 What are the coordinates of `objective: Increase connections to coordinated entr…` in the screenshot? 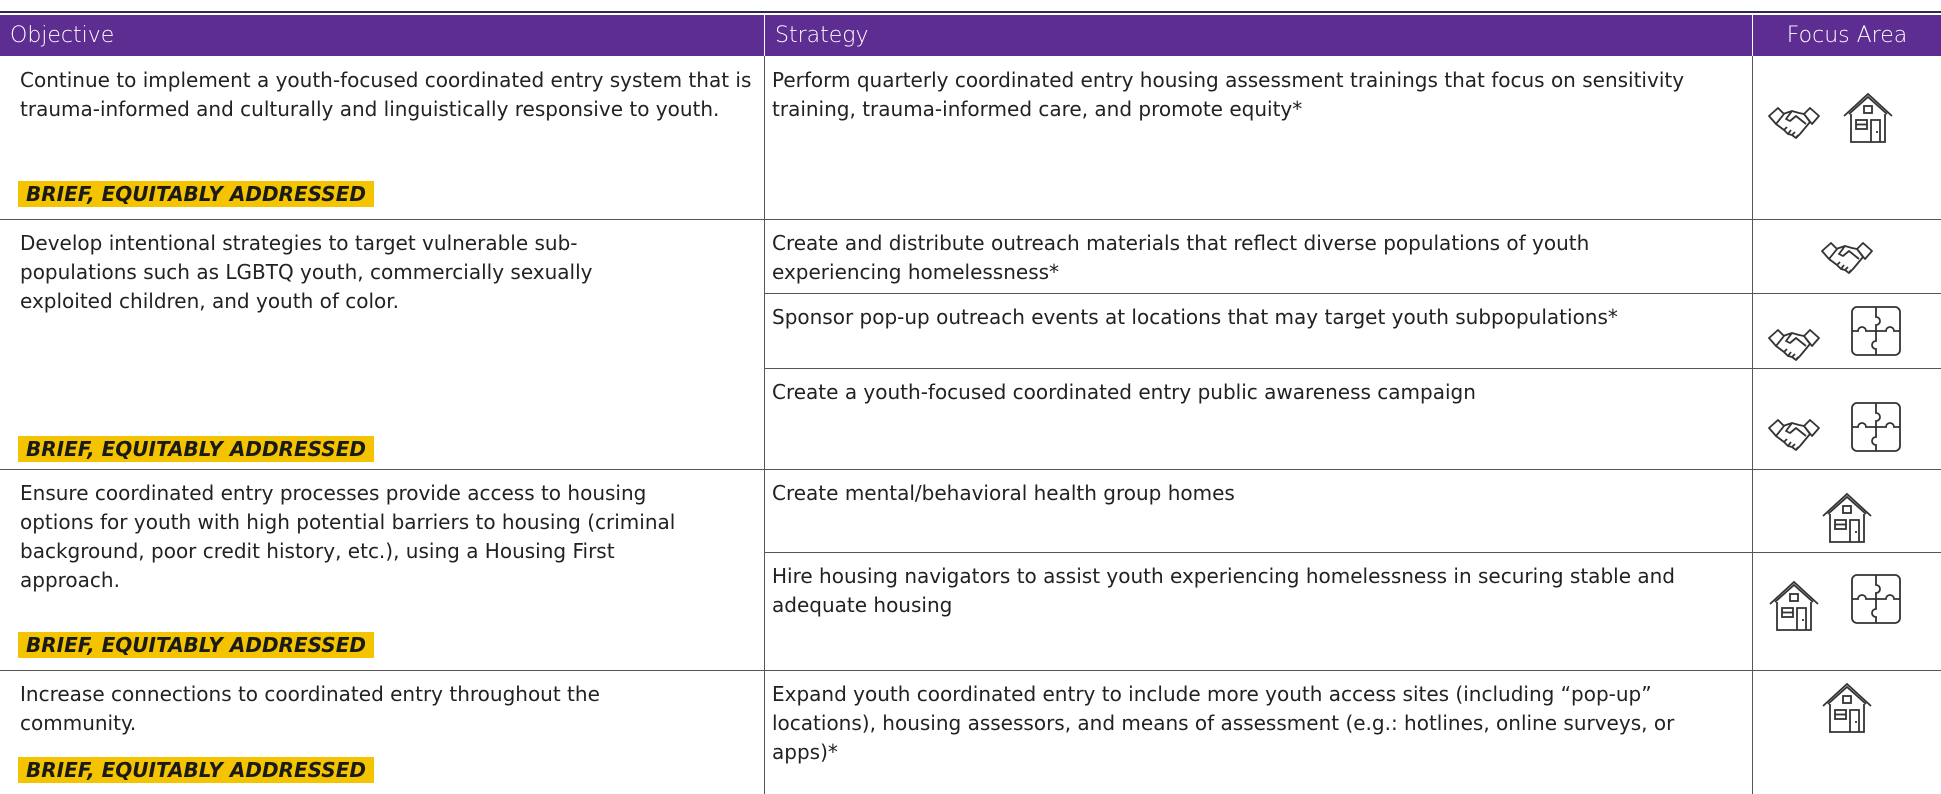 It's located at (310, 708).